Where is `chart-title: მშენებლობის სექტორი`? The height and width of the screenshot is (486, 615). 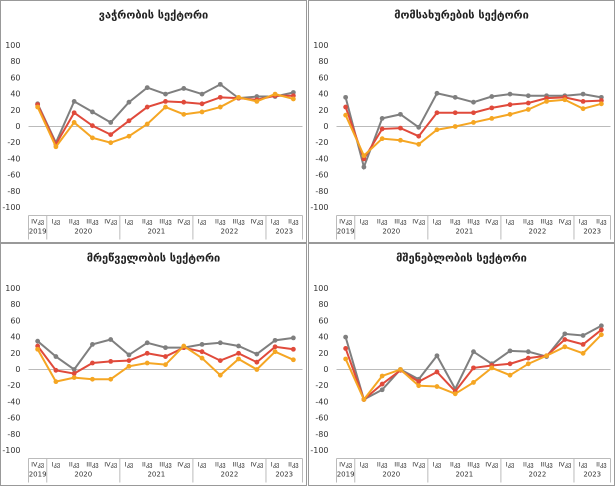 chart-title: მშენებლობის სექტორი is located at coordinates (461, 258).